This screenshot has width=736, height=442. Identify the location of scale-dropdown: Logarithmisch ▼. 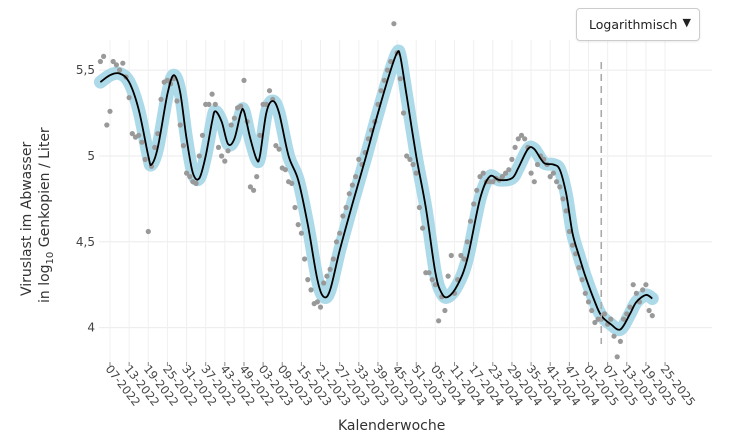
(638, 24).